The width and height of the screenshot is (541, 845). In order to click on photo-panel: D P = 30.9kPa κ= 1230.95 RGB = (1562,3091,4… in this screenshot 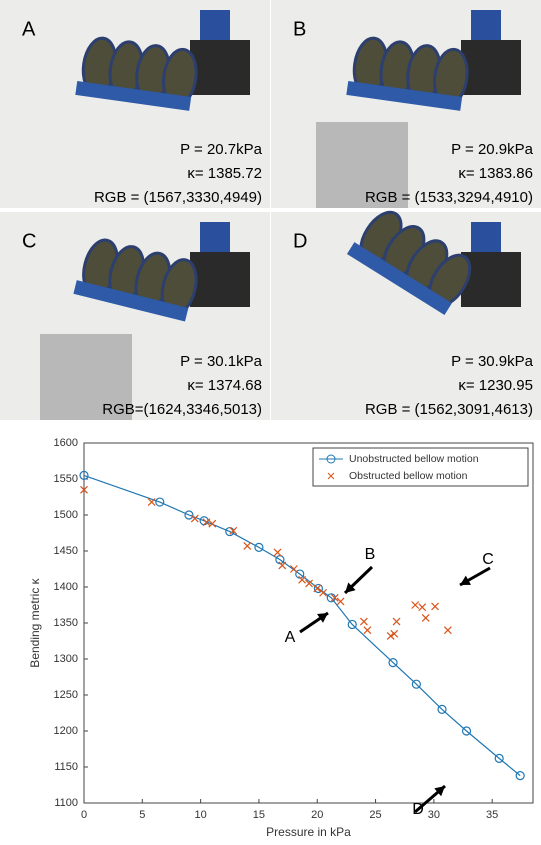, I will do `click(406, 315)`.